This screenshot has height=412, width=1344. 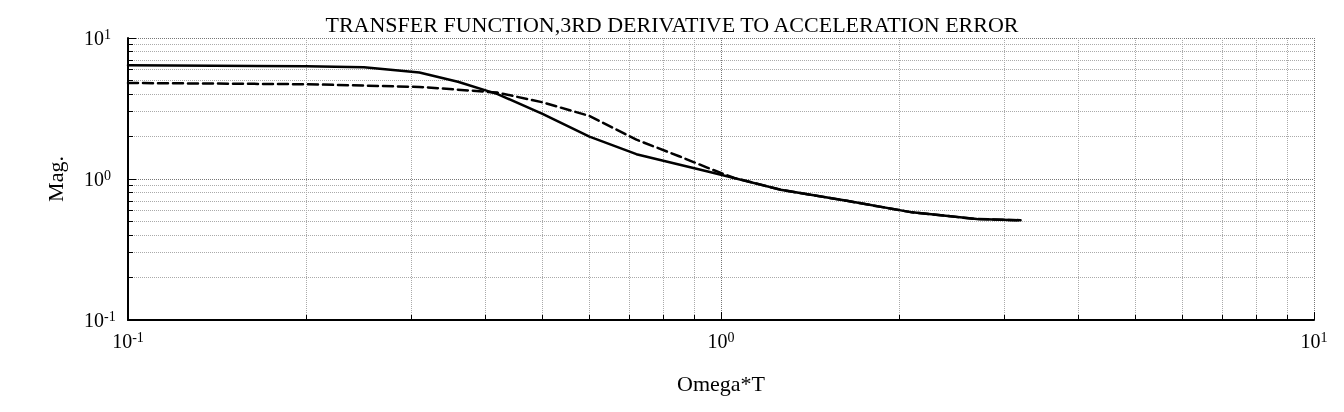 What do you see at coordinates (55, 179) in the screenshot?
I see `y-axis-title: Mag.` at bounding box center [55, 179].